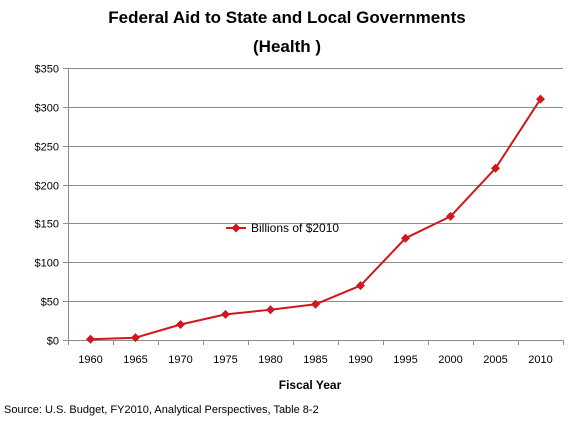  Describe the element at coordinates (295, 228) in the screenshot. I see `legend-label: Billions of $2010` at that location.